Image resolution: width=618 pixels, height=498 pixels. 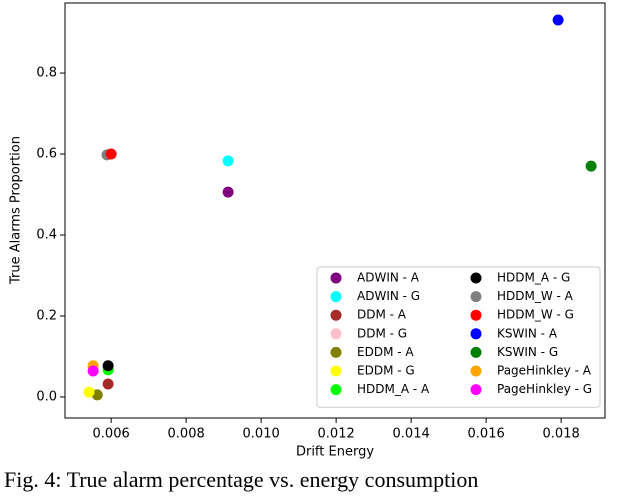 What do you see at coordinates (486, 434) in the screenshot?
I see `x-tick-label: 0.016` at bounding box center [486, 434].